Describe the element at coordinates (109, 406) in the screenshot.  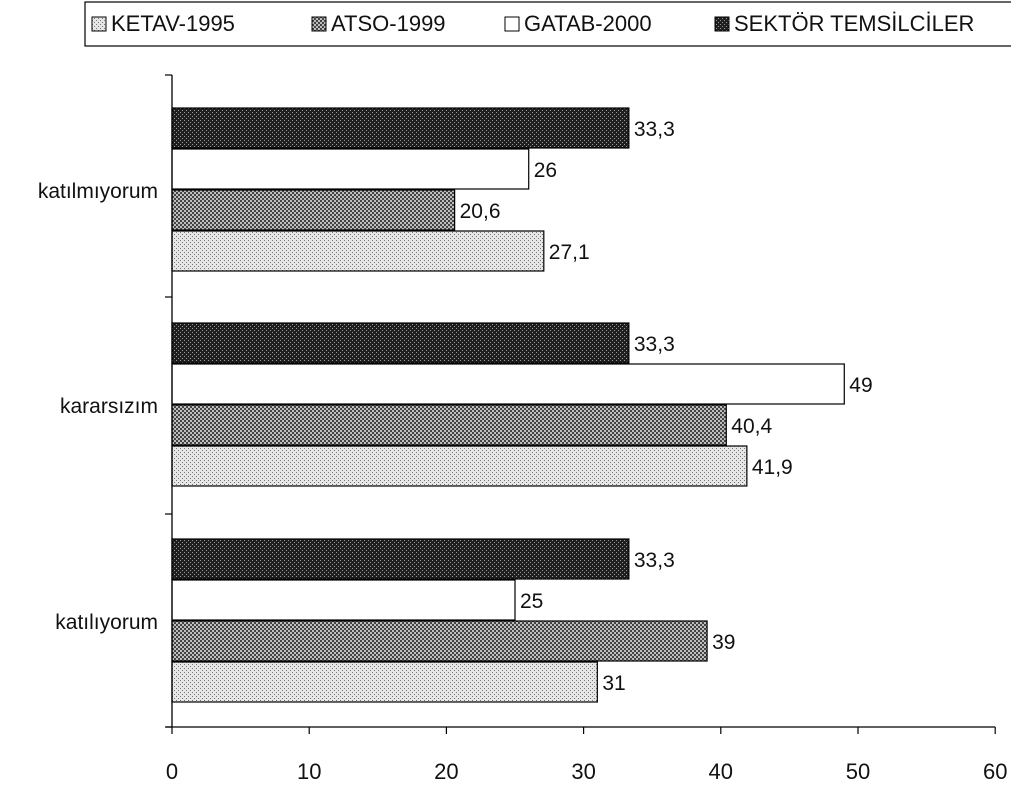
I see `category-label: kararsızım` at that location.